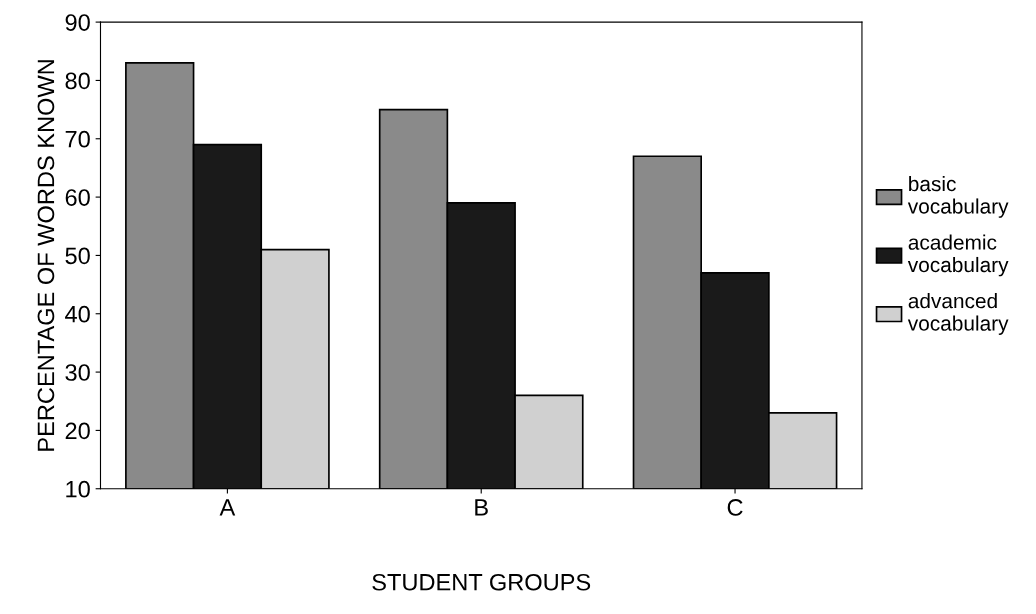 This screenshot has width=1036, height=614. What do you see at coordinates (481, 507) in the screenshot?
I see `x-tick-label: B` at bounding box center [481, 507].